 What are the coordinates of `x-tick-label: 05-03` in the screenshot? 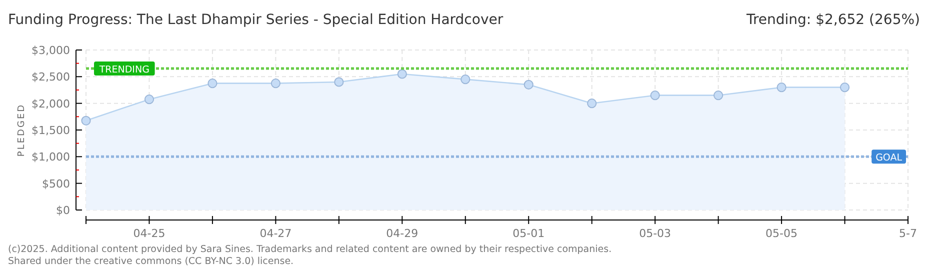 It's located at (655, 233).